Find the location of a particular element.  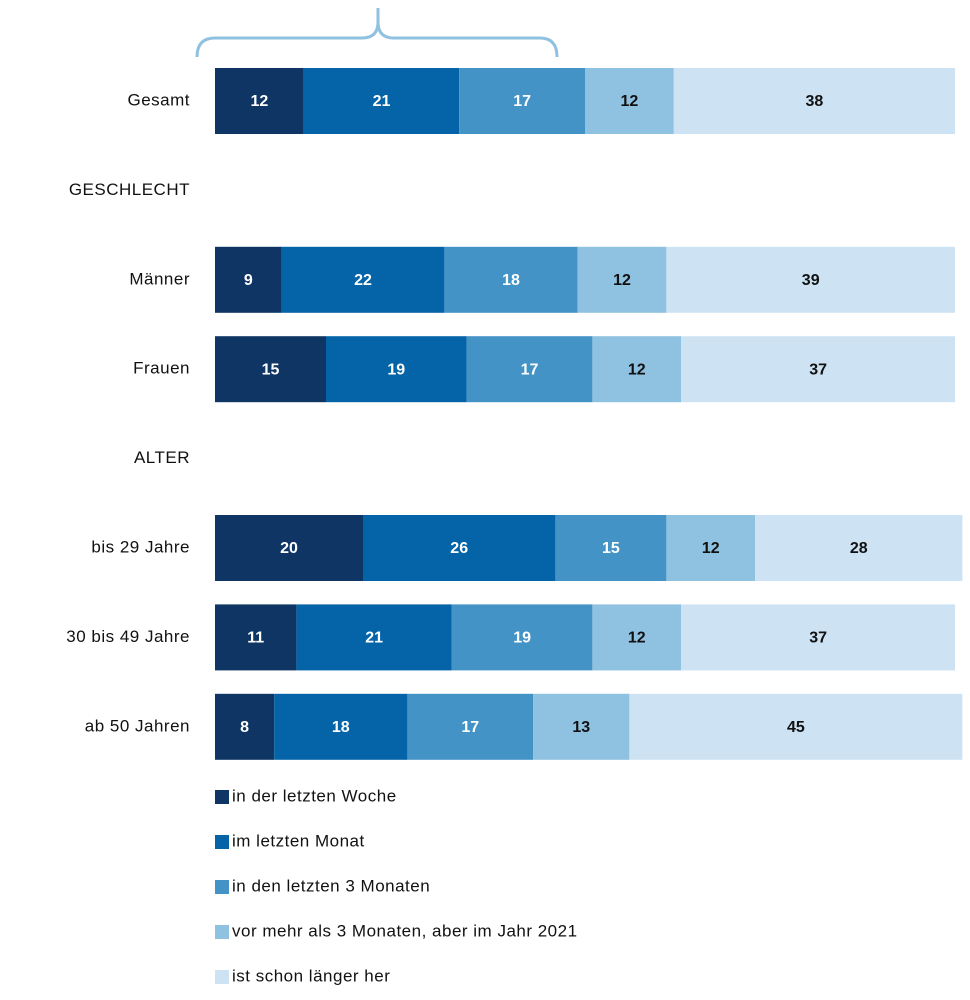

value-label: 11 is located at coordinates (255, 638).